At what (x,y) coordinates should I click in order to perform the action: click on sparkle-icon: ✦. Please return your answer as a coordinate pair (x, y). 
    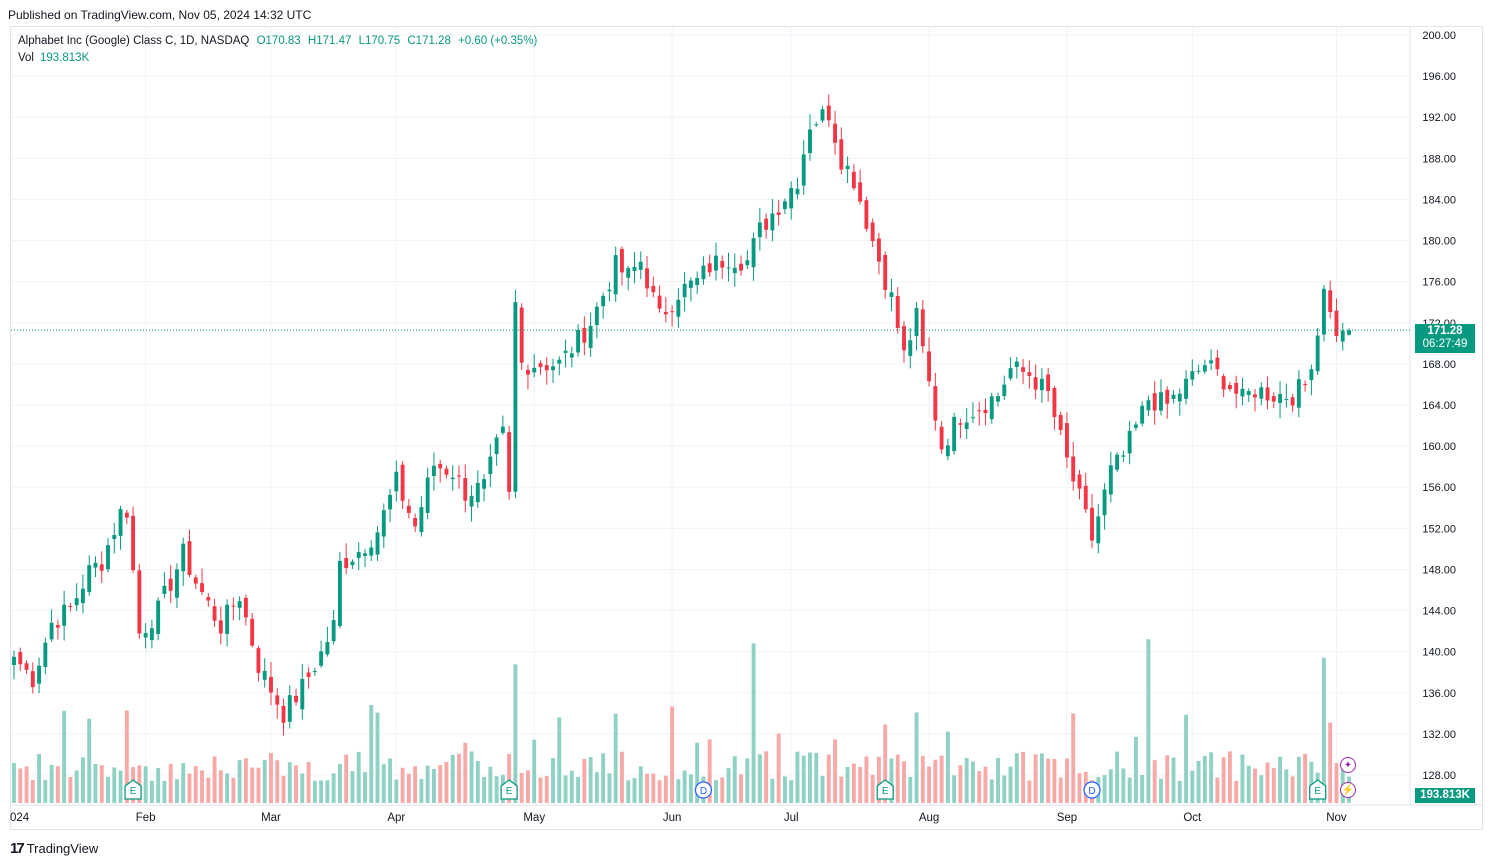
    Looking at the image, I should click on (1348, 765).